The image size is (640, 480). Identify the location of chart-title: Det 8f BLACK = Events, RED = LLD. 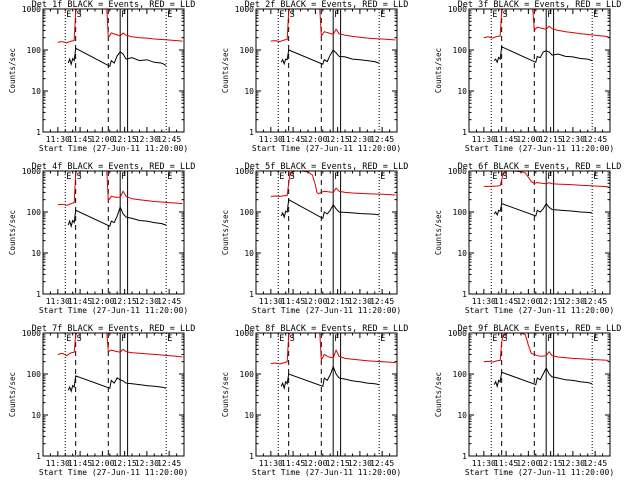
(327, 329).